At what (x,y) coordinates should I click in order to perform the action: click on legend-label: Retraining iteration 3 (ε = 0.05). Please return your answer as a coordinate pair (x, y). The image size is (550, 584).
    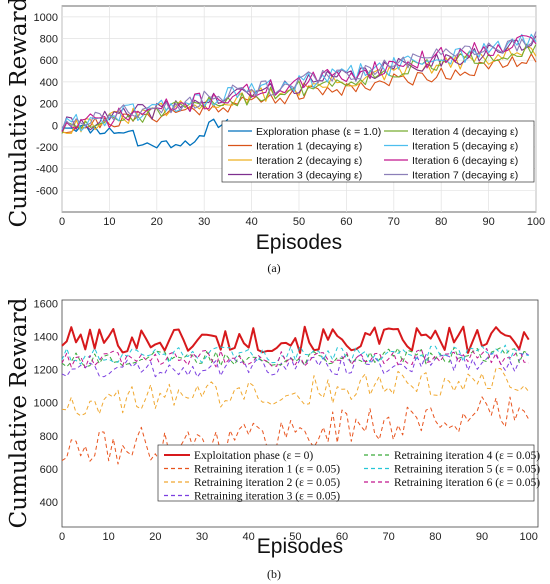
    Looking at the image, I should click on (267, 497).